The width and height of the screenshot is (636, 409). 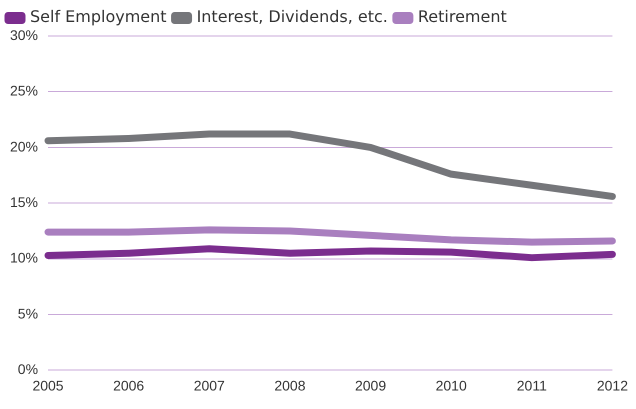 What do you see at coordinates (451, 385) in the screenshot?
I see `x-tick-label: 2010` at bounding box center [451, 385].